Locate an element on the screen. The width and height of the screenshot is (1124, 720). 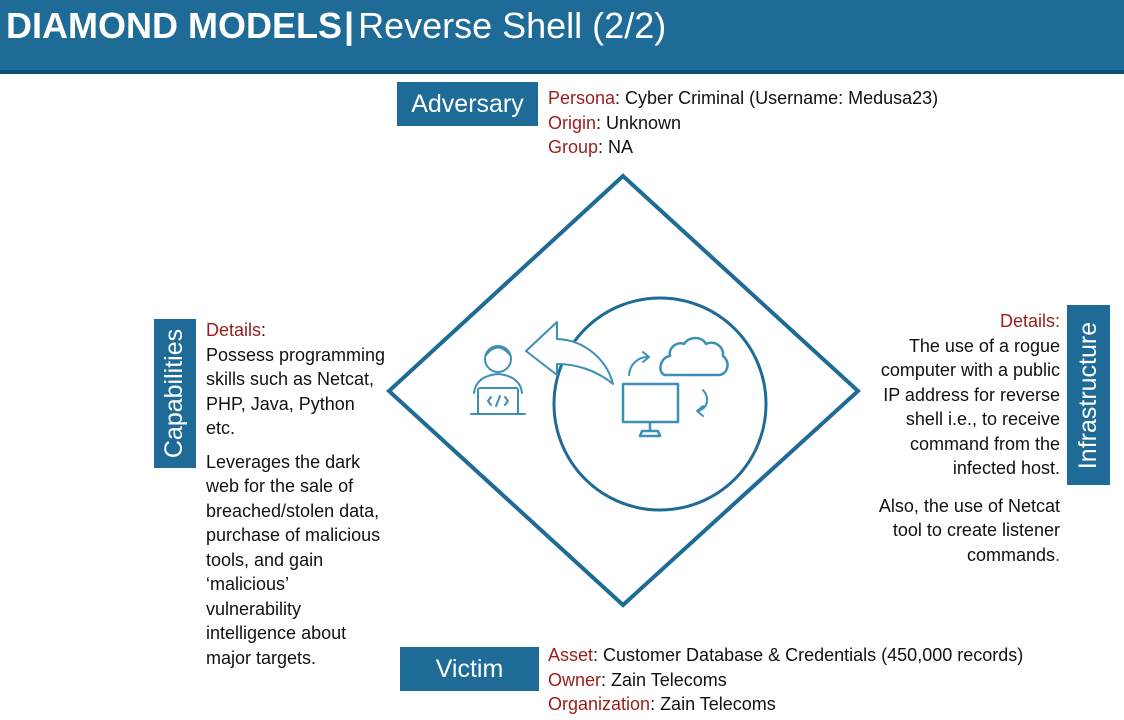
asset-key: Asset is located at coordinates (571, 655).